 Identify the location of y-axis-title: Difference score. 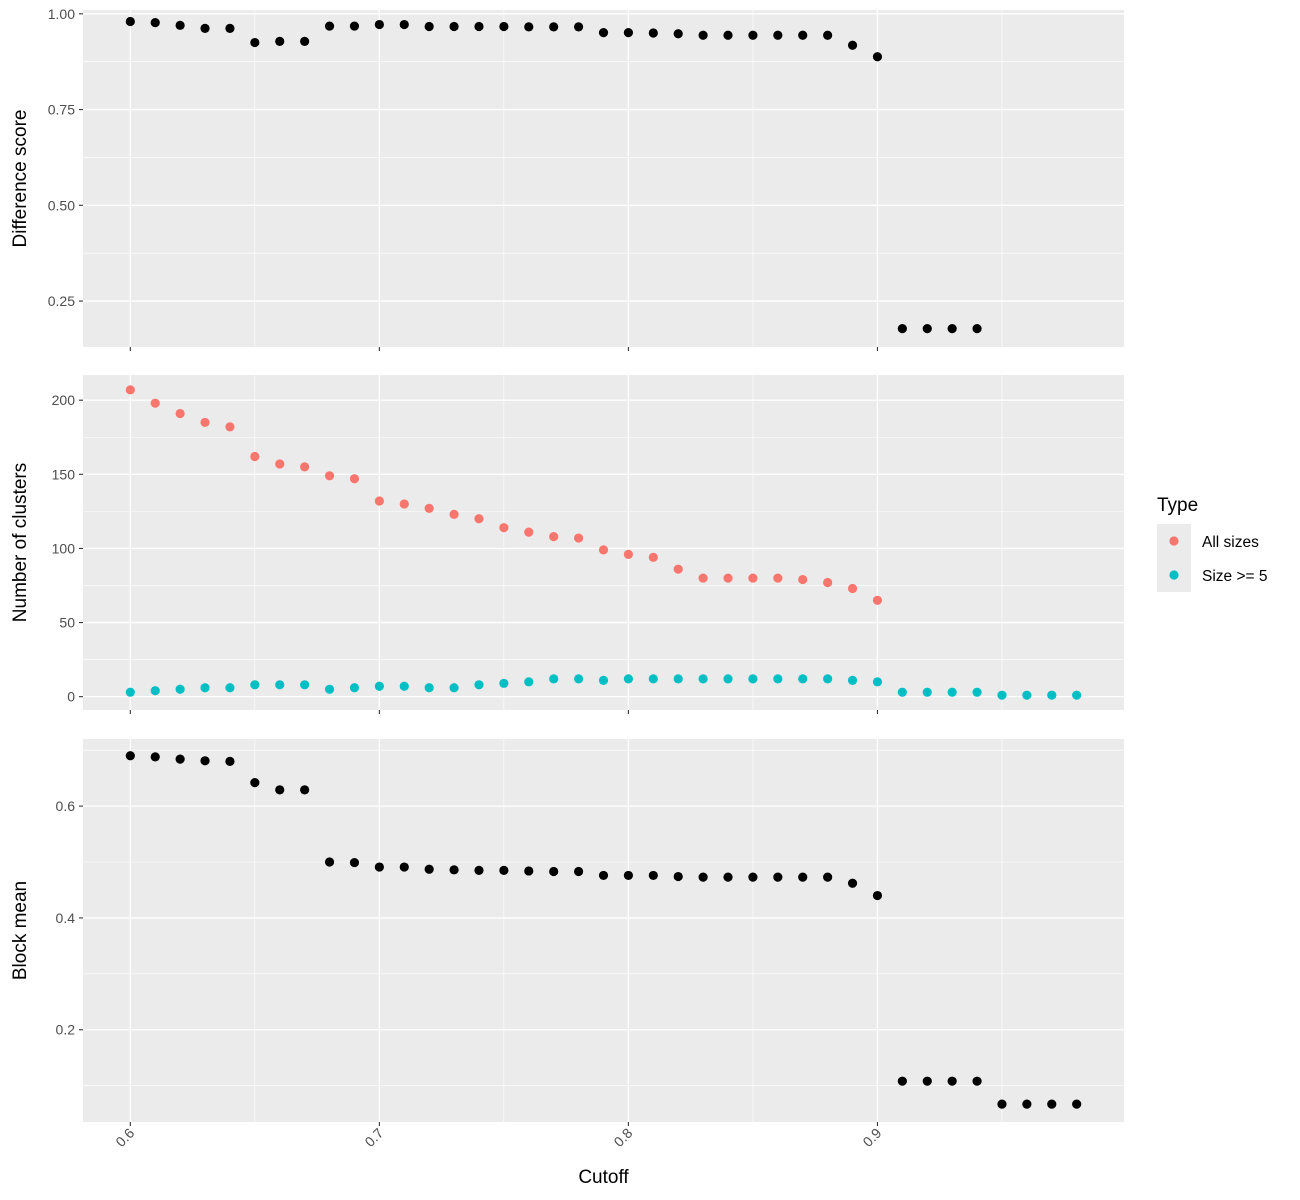
(20, 179).